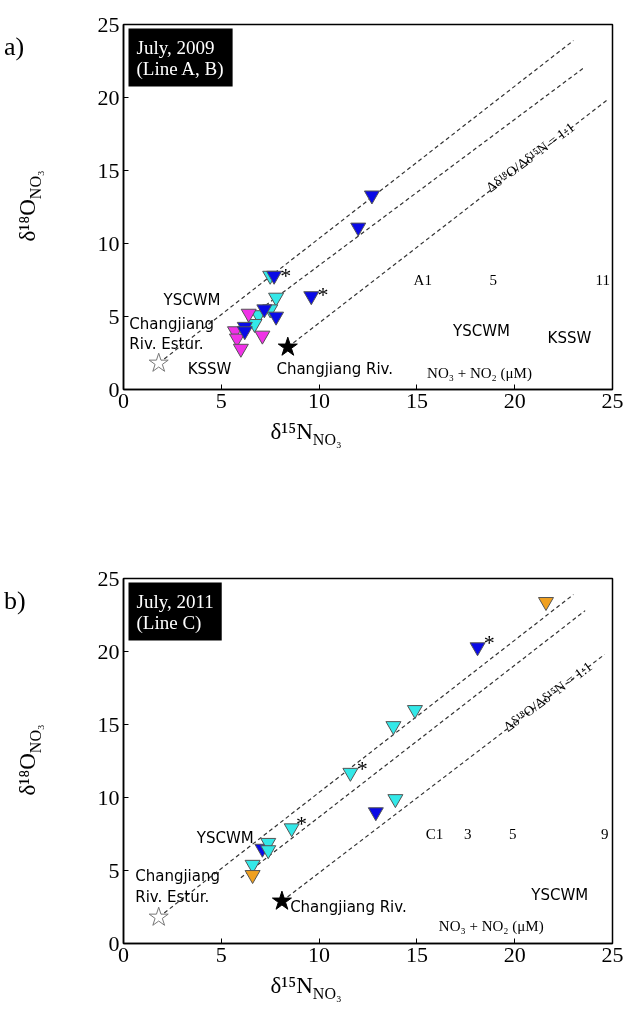 The height and width of the screenshot is (1013, 635). Describe the element at coordinates (468, 834) in the screenshot. I see `annotation: 3` at that location.